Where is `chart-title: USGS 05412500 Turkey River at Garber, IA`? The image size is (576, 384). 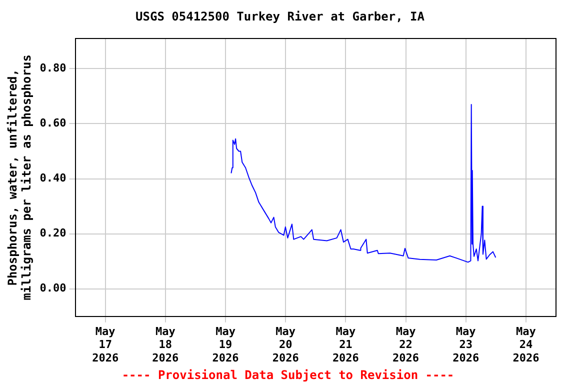 chart-title: USGS 05412500 Turkey River at Garber, IA is located at coordinates (281, 16).